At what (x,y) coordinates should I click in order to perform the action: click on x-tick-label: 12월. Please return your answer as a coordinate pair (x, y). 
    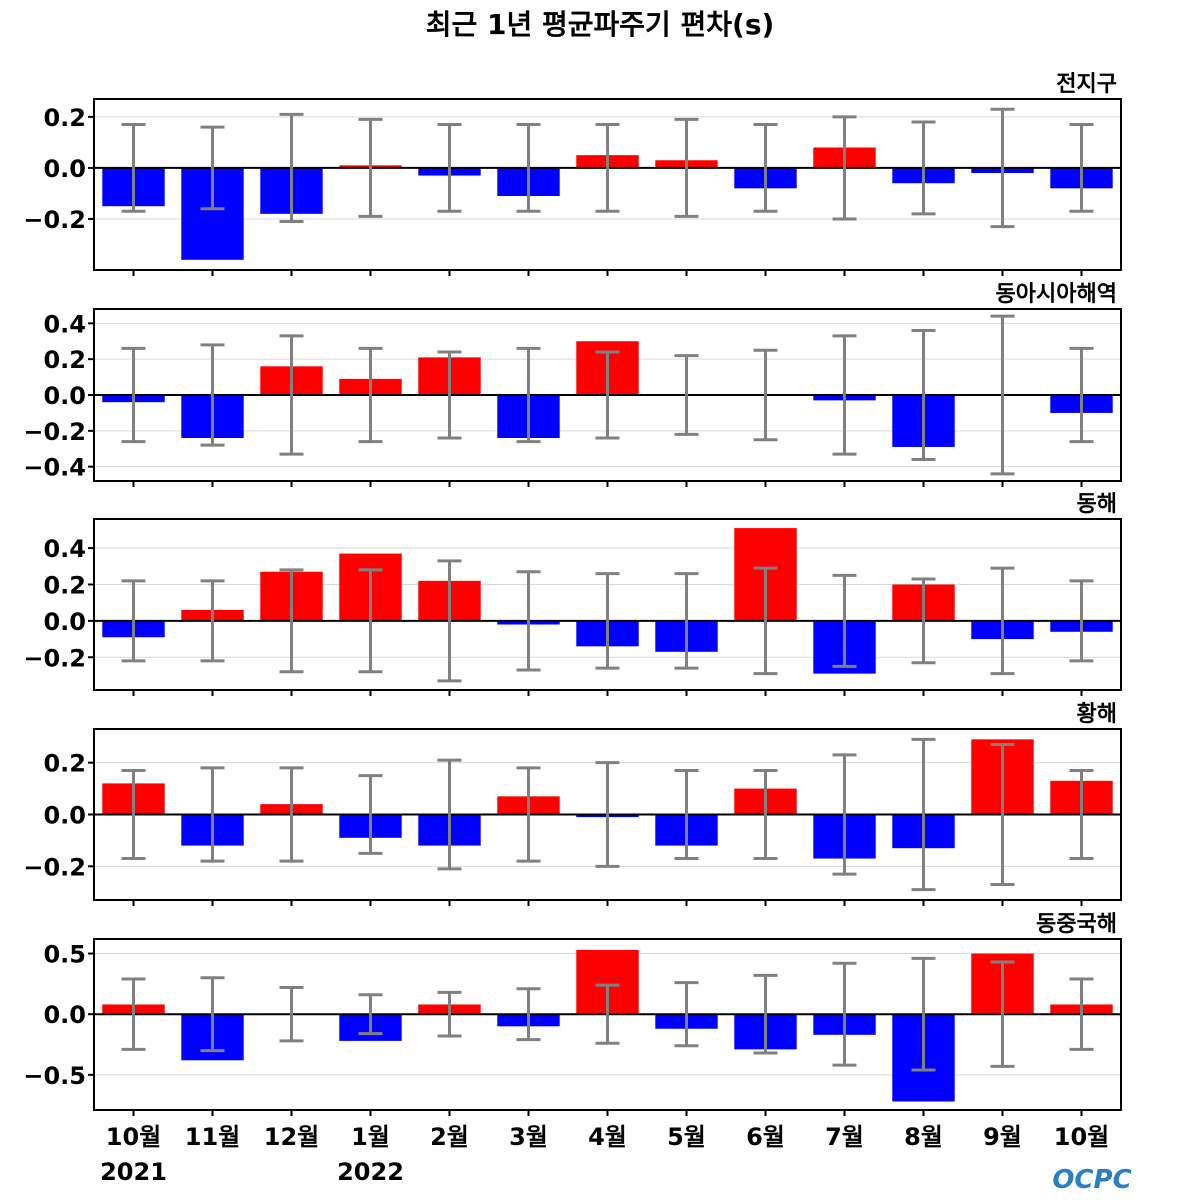
    Looking at the image, I should click on (291, 1137).